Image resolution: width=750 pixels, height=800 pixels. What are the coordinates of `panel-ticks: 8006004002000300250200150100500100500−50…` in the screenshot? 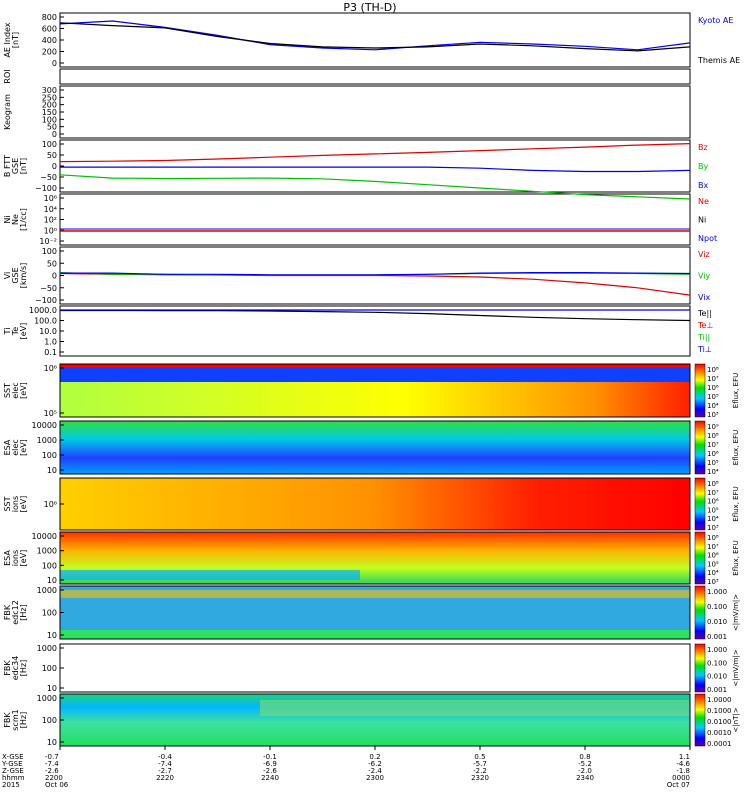 It's located at (46, 380).